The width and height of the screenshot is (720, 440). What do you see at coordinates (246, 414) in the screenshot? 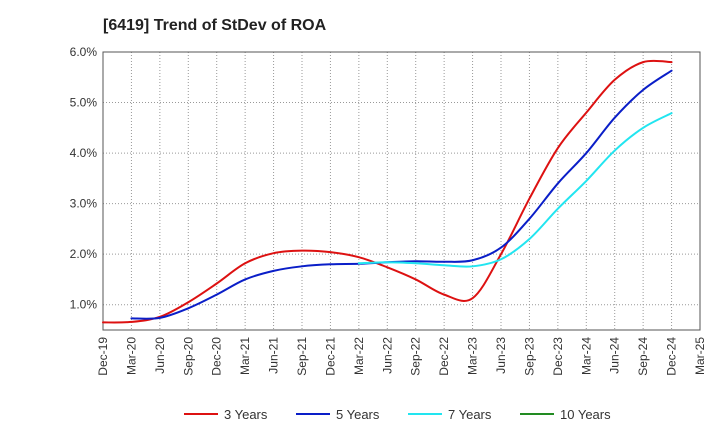
I see `legend-label-3-years: 3 Years` at bounding box center [246, 414].